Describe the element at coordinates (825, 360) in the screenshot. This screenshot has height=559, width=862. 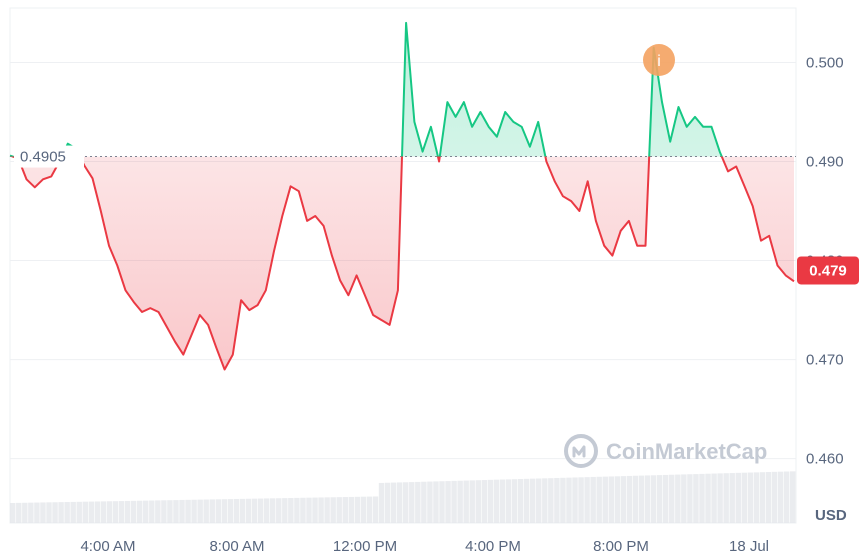
I see `y-tick-label: 0.470` at that location.